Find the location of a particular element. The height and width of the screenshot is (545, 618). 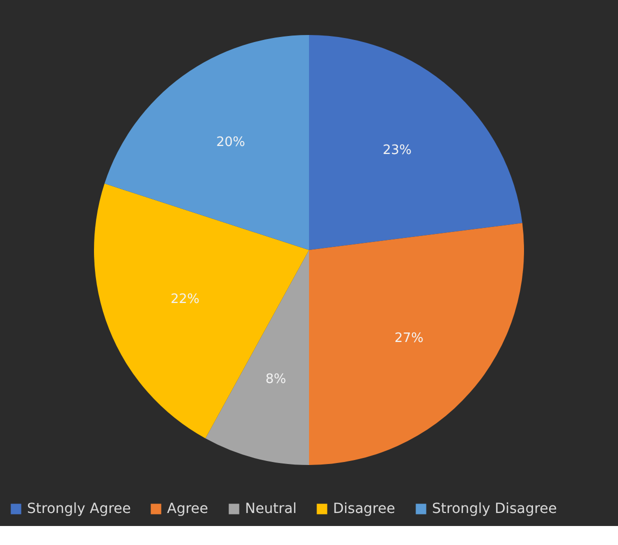

data-label: 8% is located at coordinates (276, 380).